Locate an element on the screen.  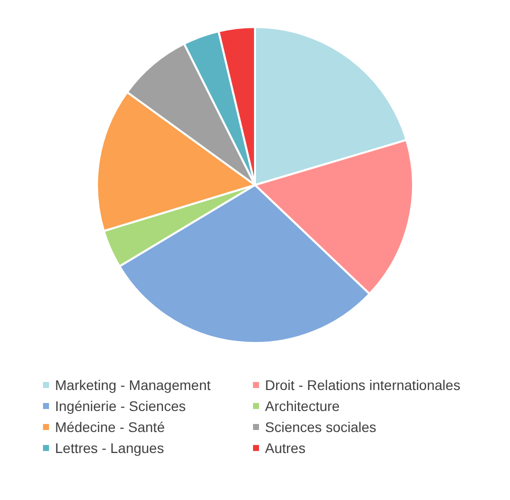
legend-label: Sciences sociales is located at coordinates (320, 427).